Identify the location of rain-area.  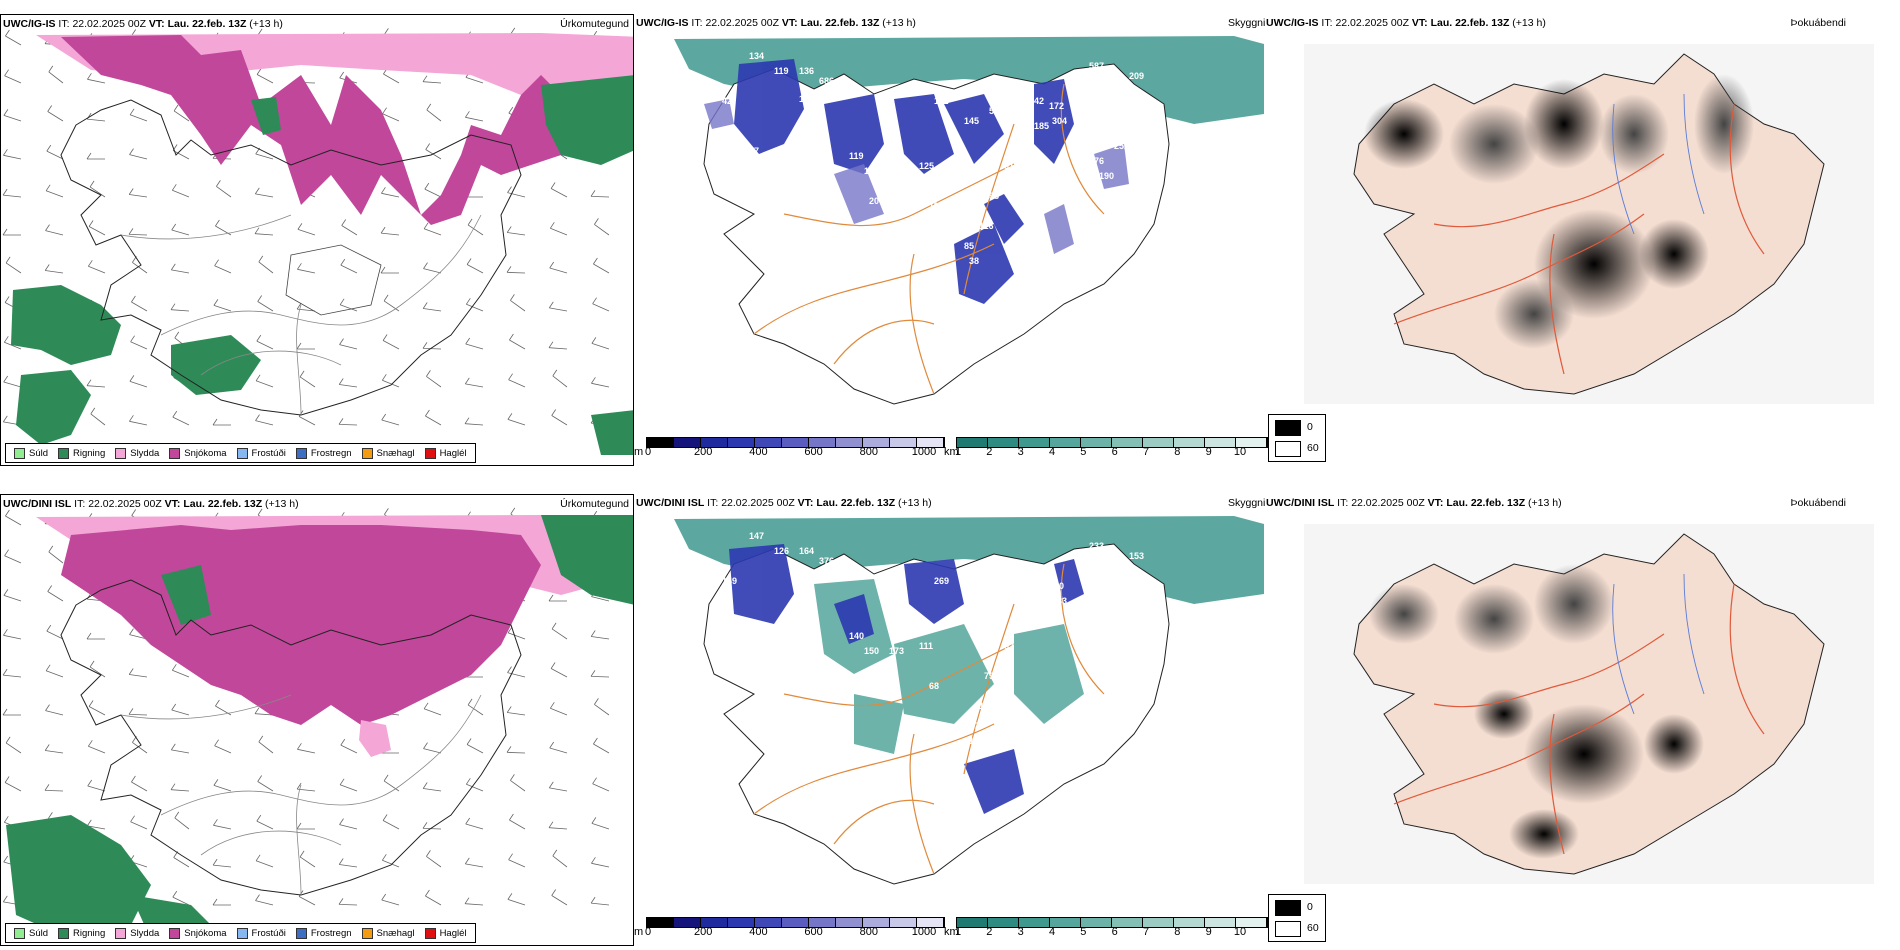
(266, 116).